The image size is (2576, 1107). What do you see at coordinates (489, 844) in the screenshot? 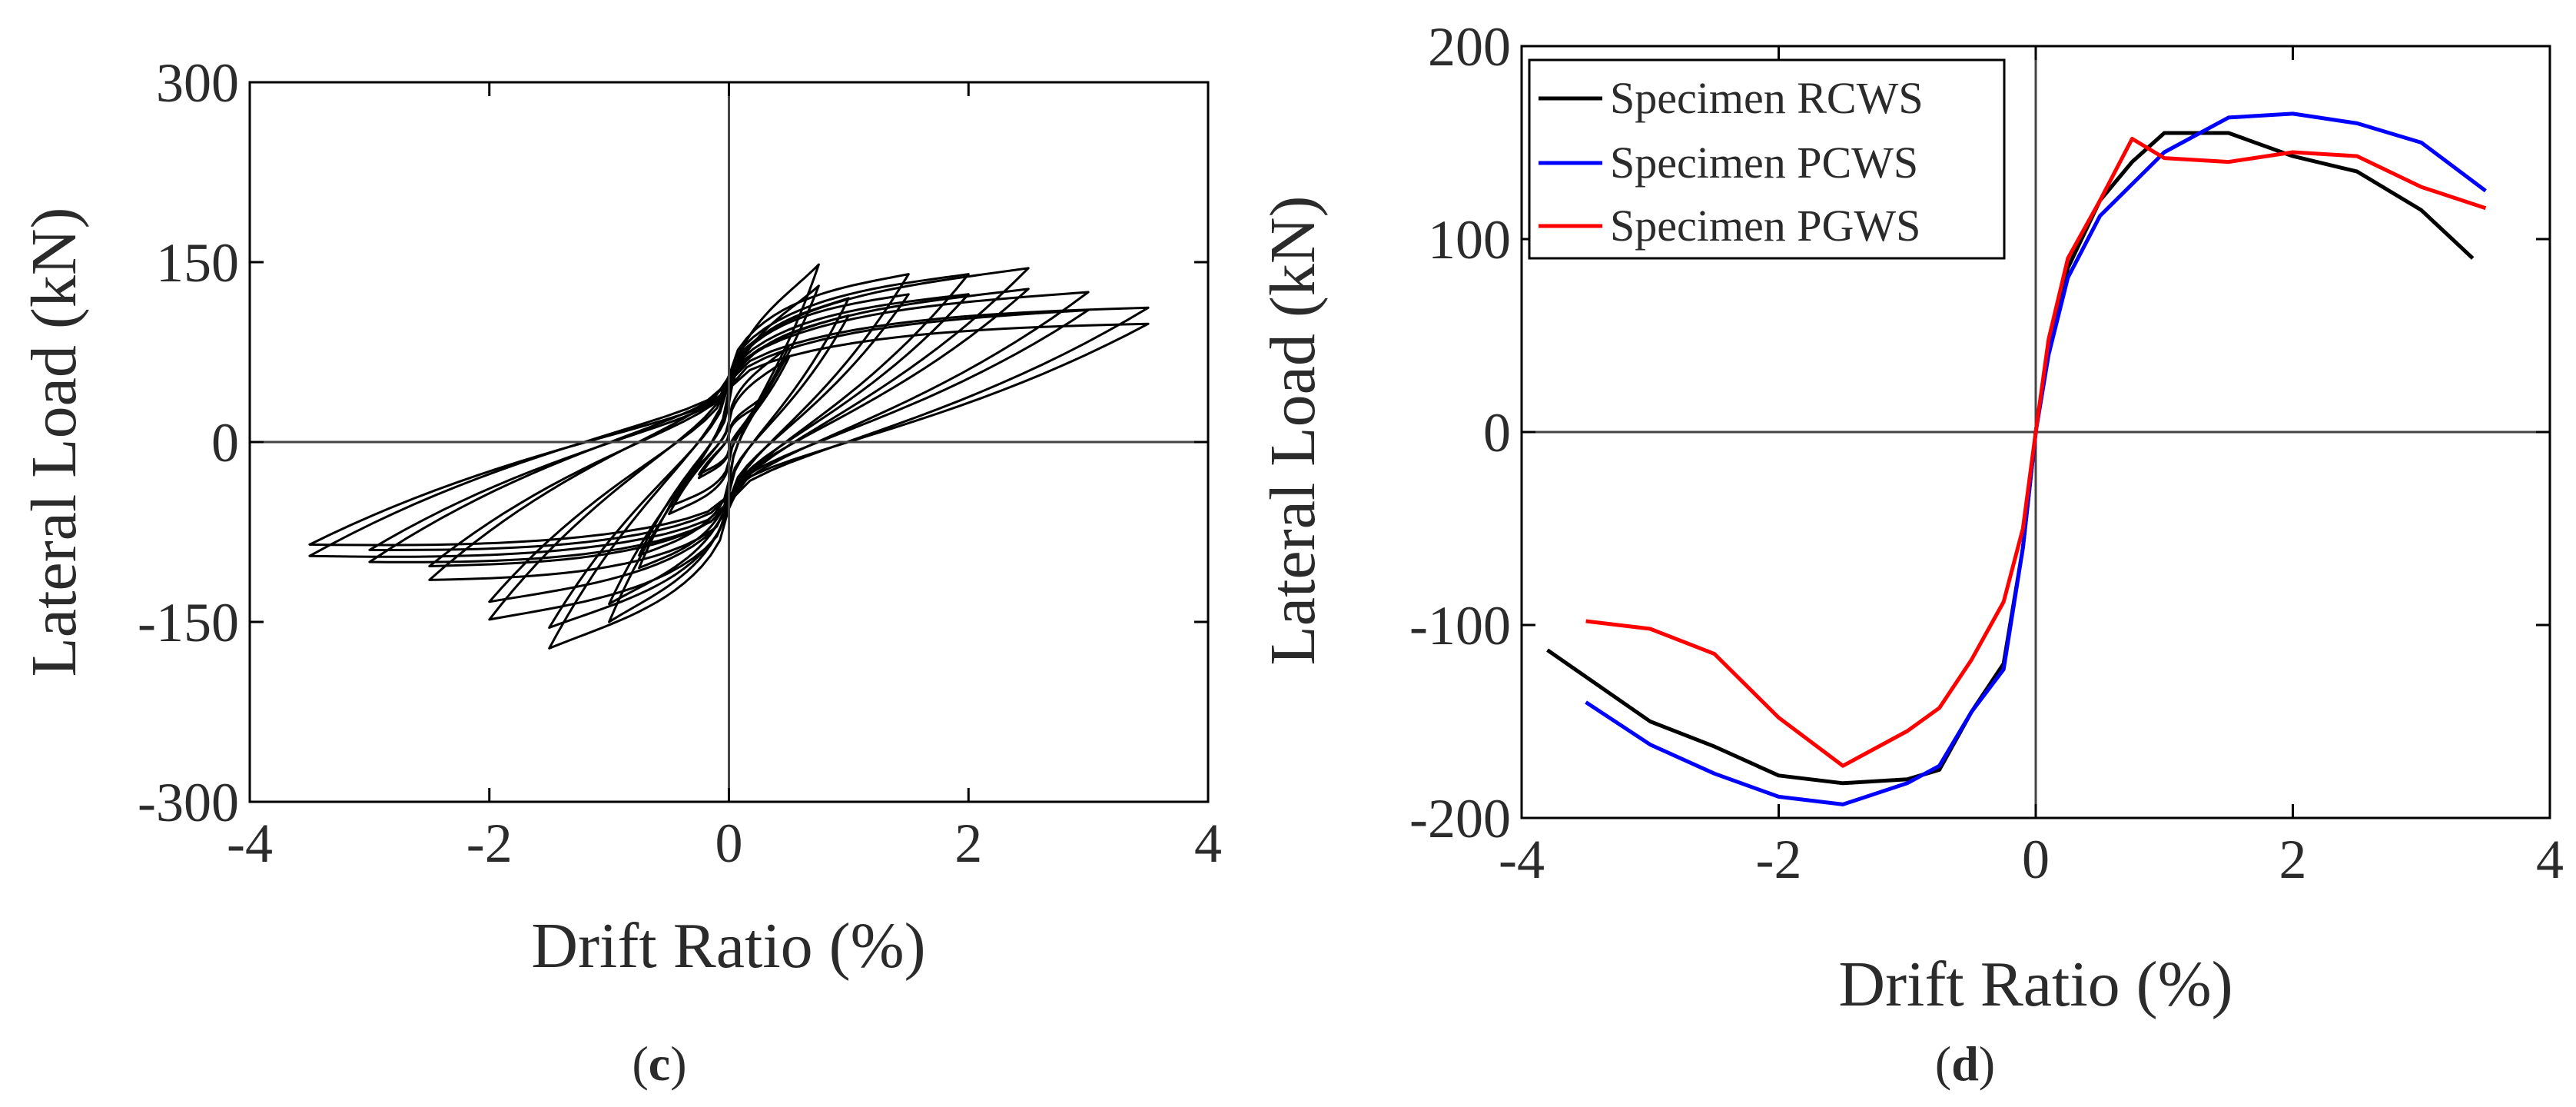
I see `panel-c-xtick-label: -2` at bounding box center [489, 844].